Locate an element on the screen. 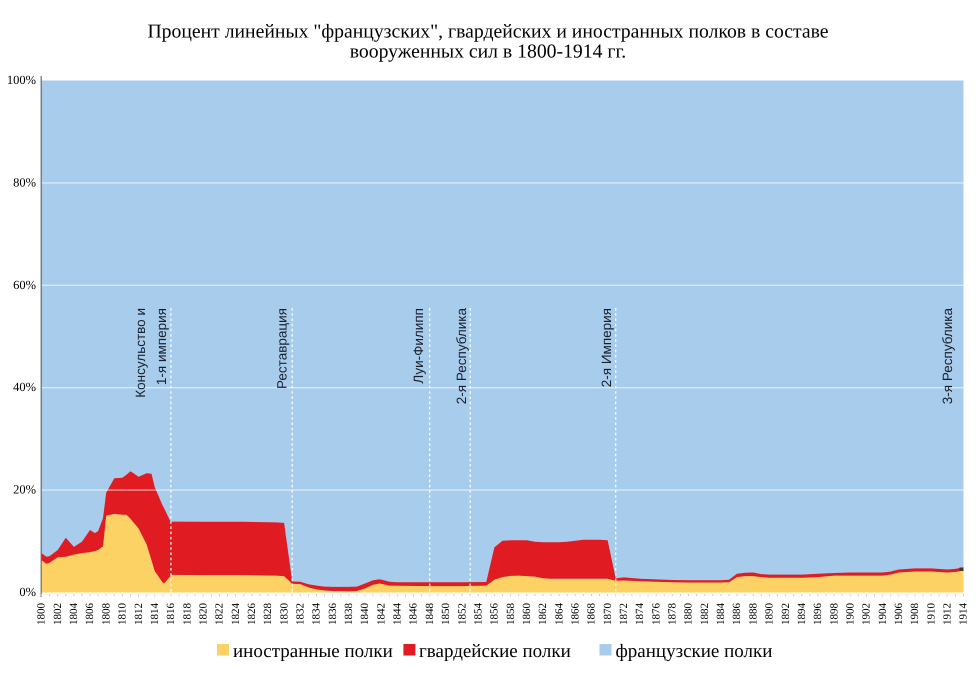 This screenshot has height=675, width=976. svg-text: 1846 is located at coordinates (414, 614).